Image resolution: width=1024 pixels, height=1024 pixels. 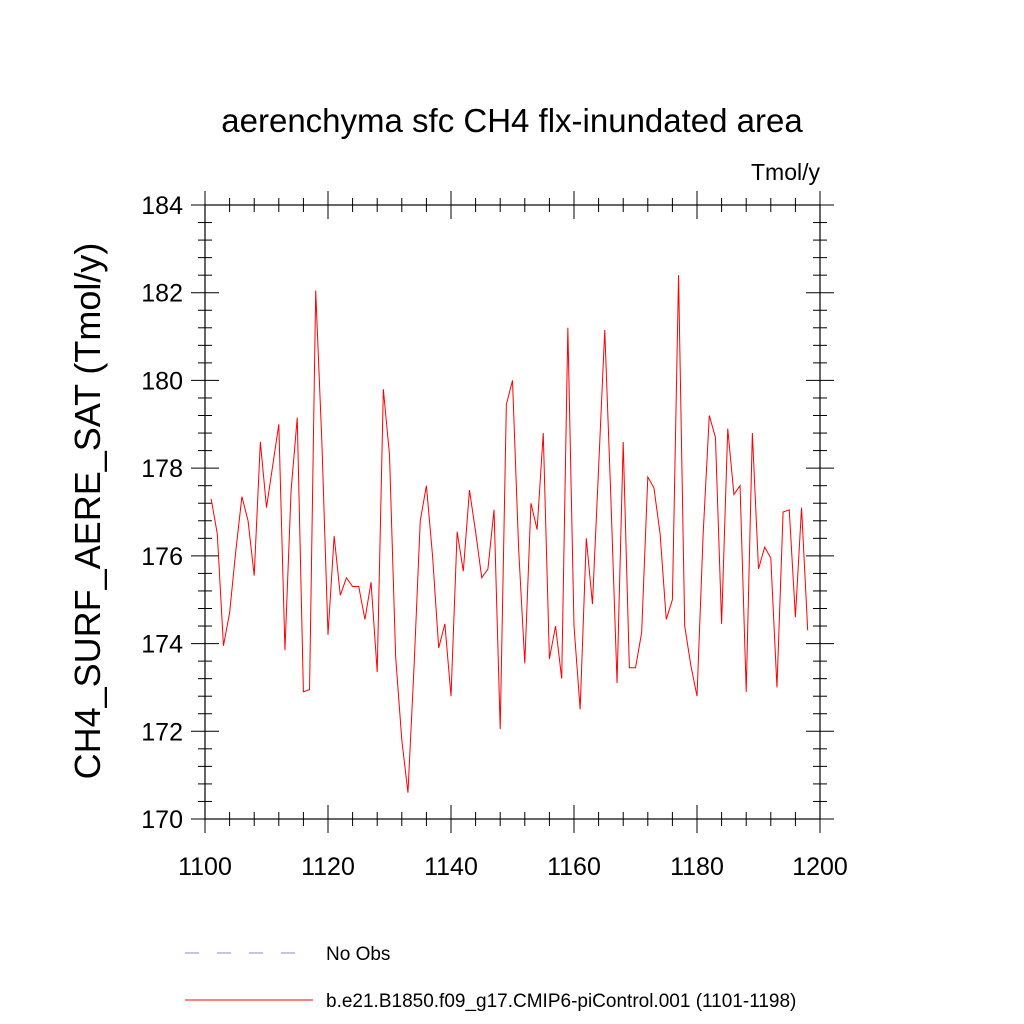 I want to click on y-tick-label: 176, so click(x=162, y=557).